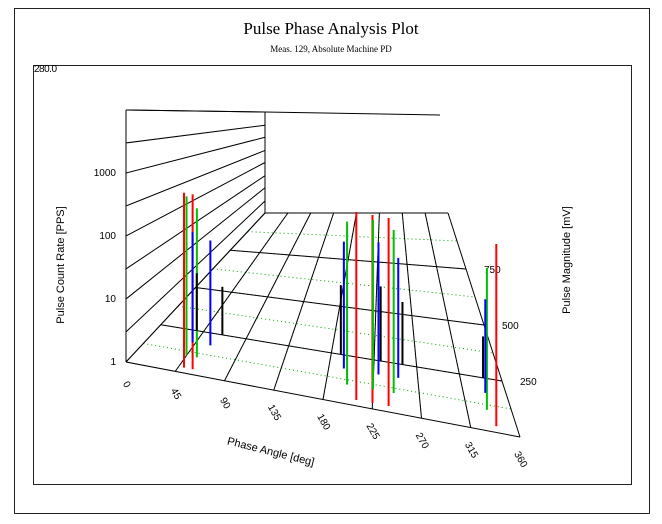 The image size is (662, 524). I want to click on chart-title: Pulse Phase Analysis Plot, so click(331, 28).